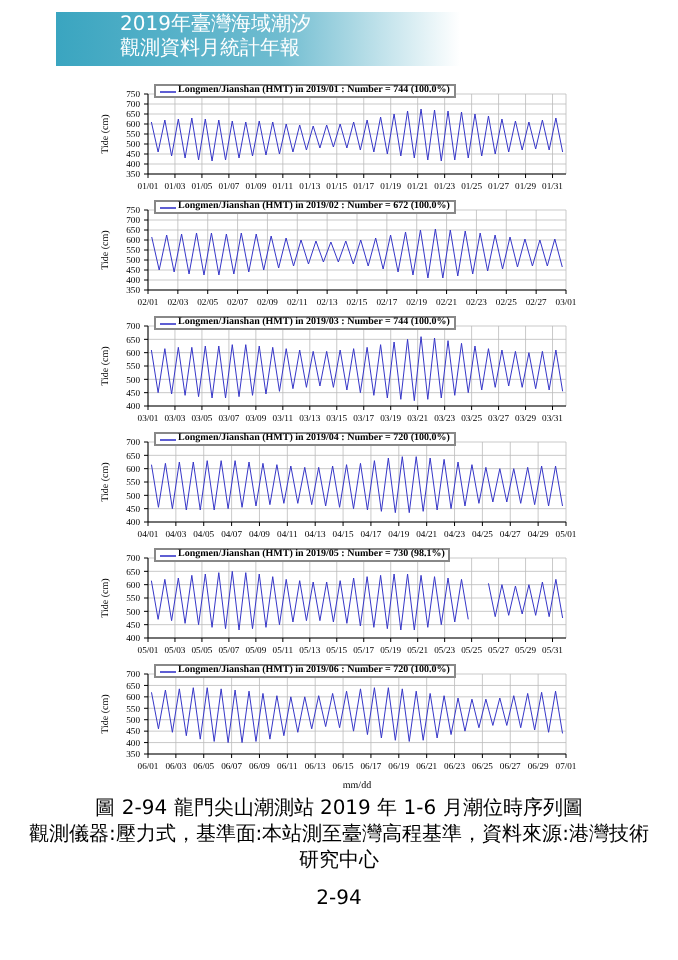 The image size is (678, 960). Describe the element at coordinates (339, 899) in the screenshot. I see `text: 2-94` at that location.